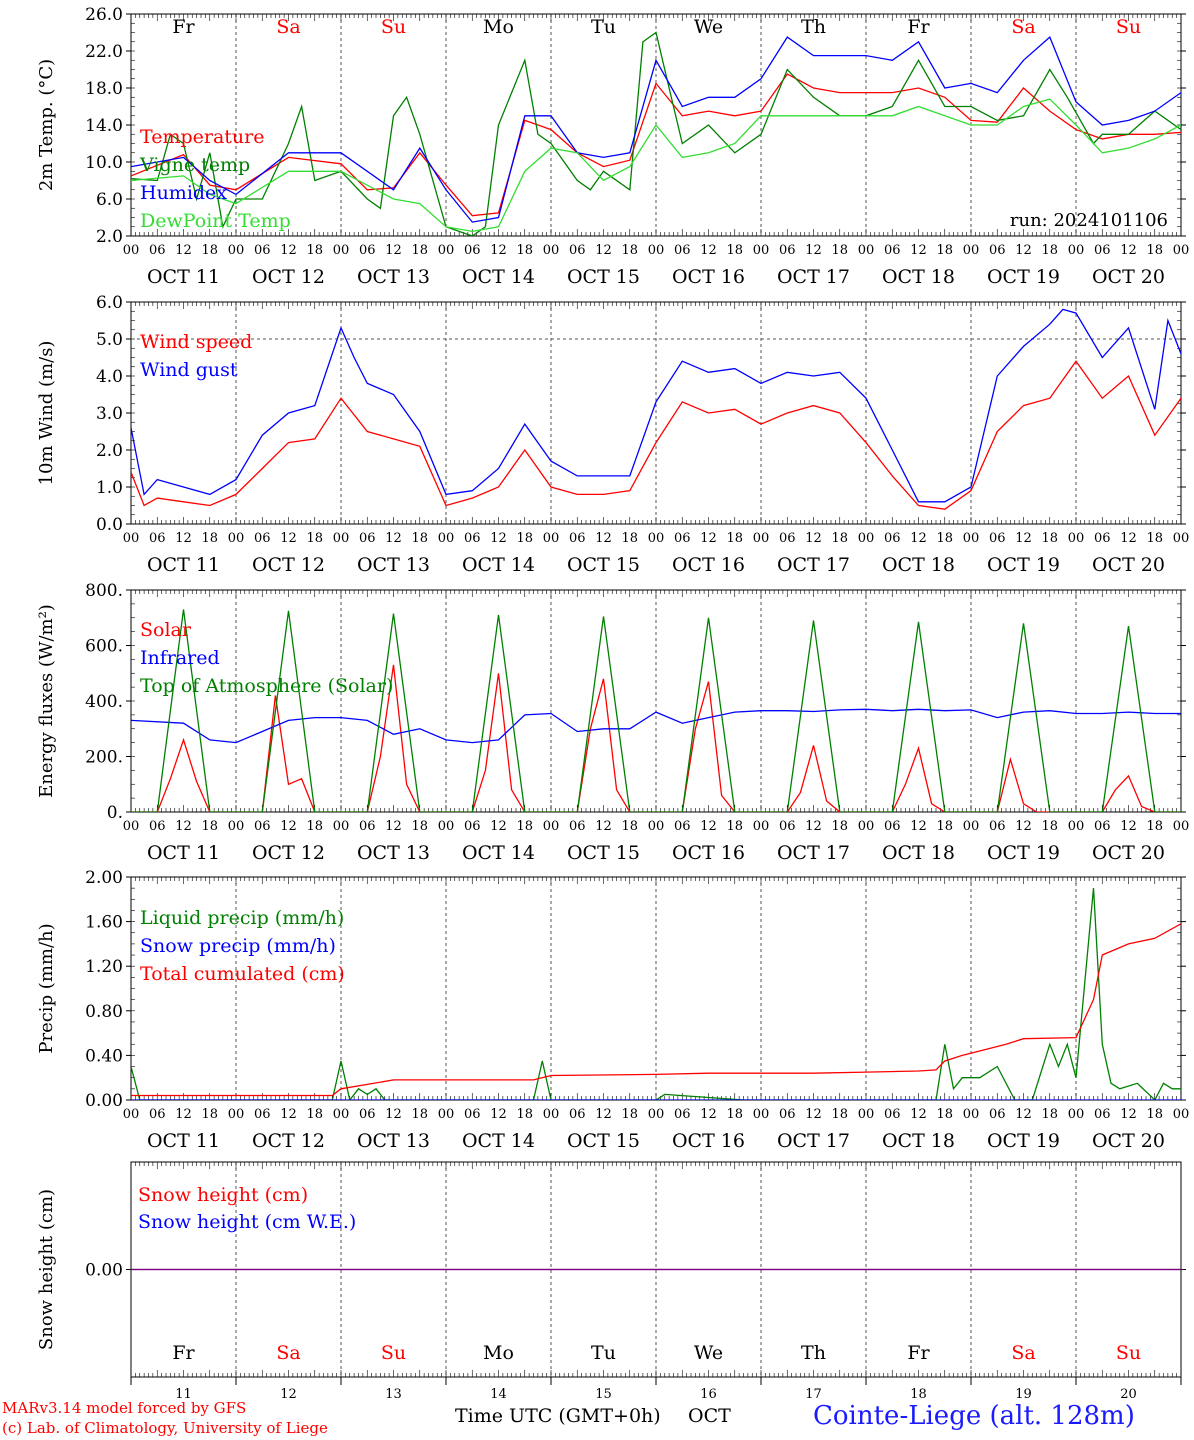  Describe the element at coordinates (603, 1394) in the screenshot. I see `day-number-label: 15` at that location.